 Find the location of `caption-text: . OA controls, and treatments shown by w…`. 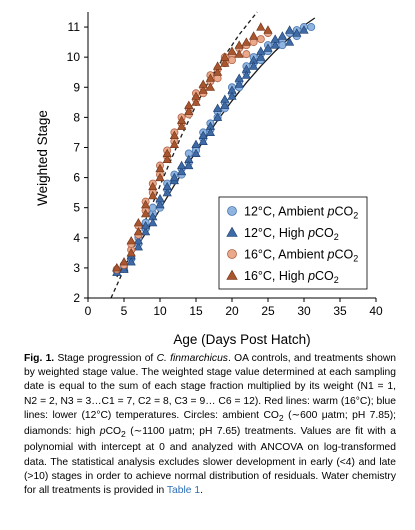

caption-text: . OA controls, and treatments shown by w… is located at coordinates (210, 387).